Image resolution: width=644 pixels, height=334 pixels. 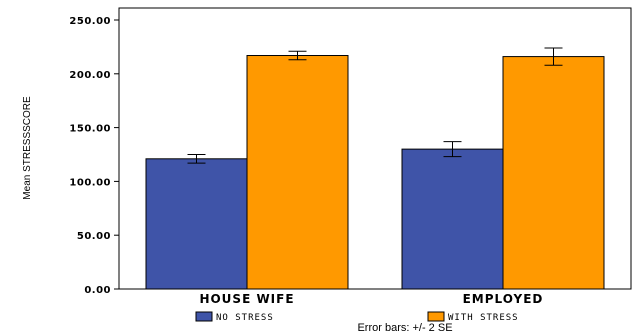 I want to click on error-bars-note: Error bars: +/- 2 SE, so click(x=404, y=328).